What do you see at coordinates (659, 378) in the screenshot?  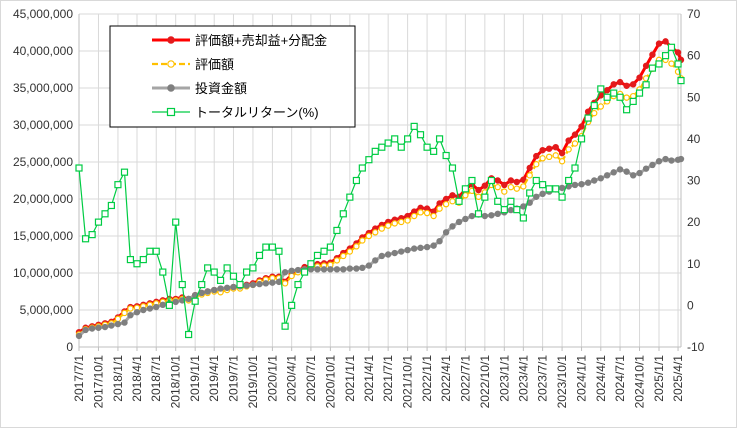 I see `x-tick-label: 2025/1/1` at bounding box center [659, 378].